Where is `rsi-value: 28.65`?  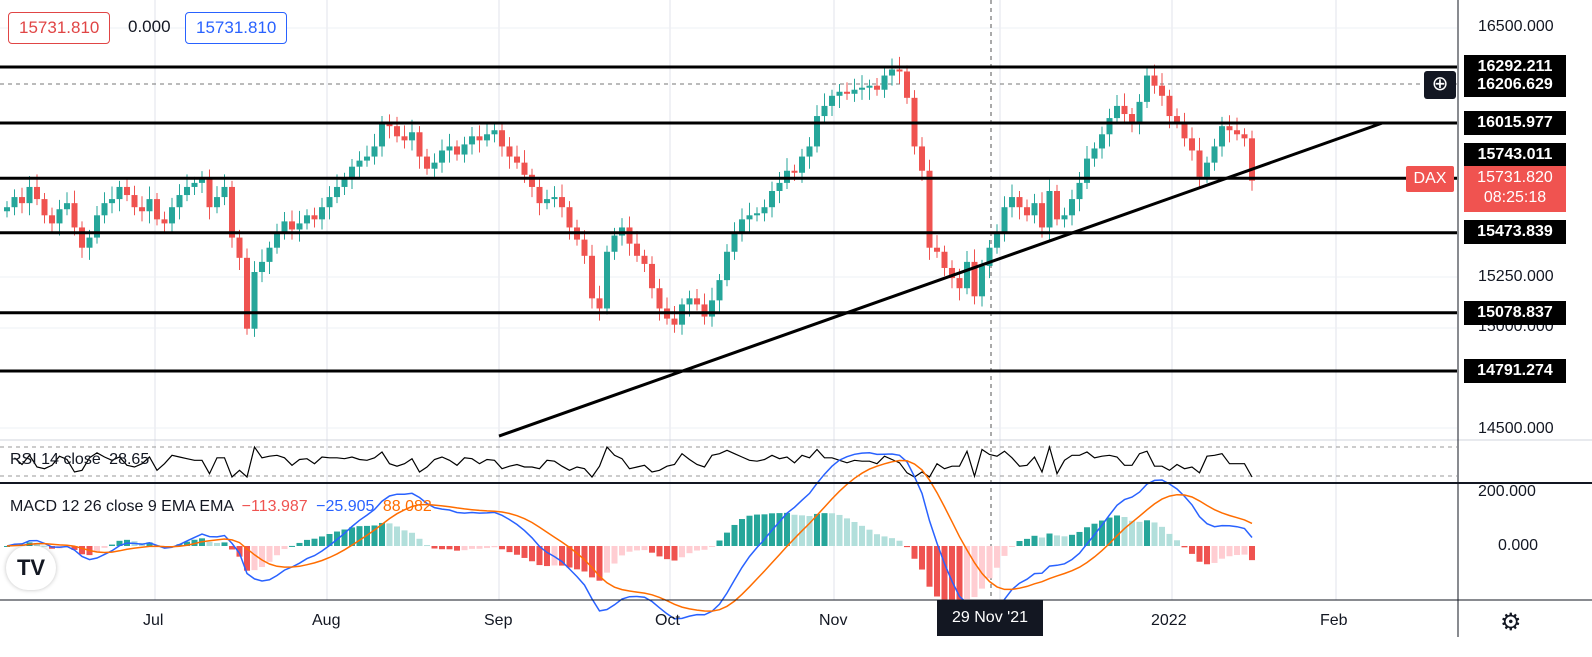 rsi-value: 28.65 is located at coordinates (129, 459).